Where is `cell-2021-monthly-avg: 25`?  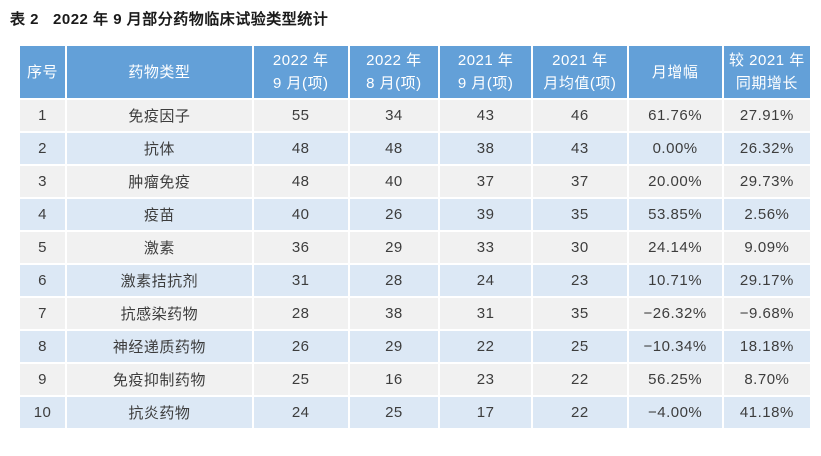 cell-2021-monthly-avg: 25 is located at coordinates (580, 346).